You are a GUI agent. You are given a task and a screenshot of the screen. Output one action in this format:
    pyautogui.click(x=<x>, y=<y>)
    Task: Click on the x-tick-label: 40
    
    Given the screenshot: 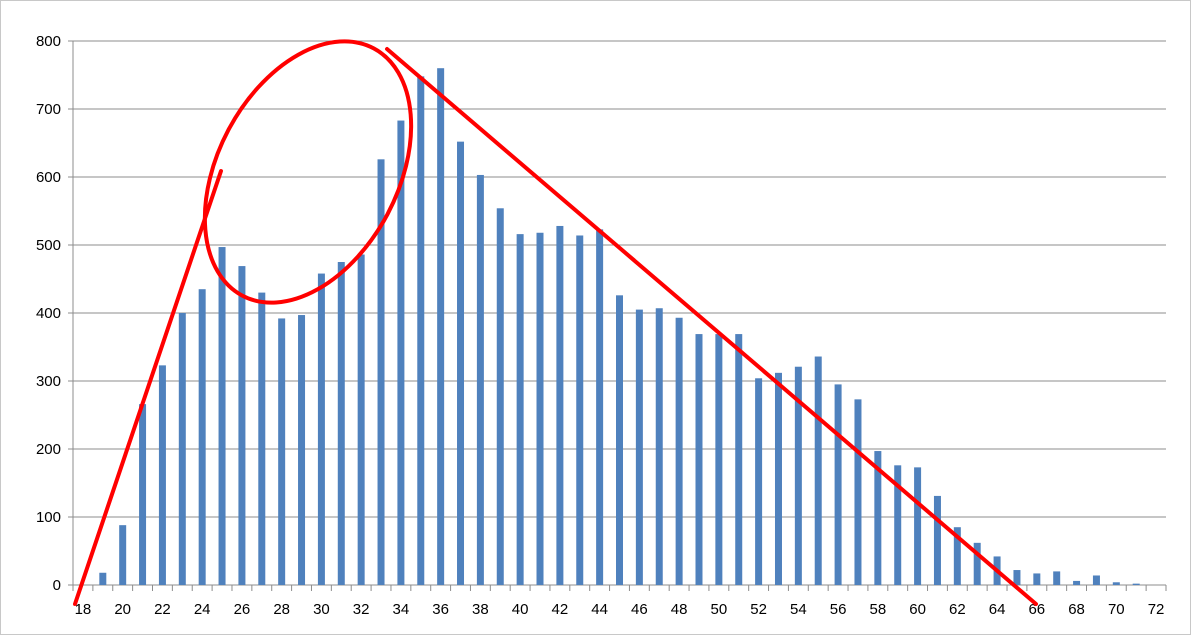 What is the action you would take?
    pyautogui.click(x=520, y=609)
    